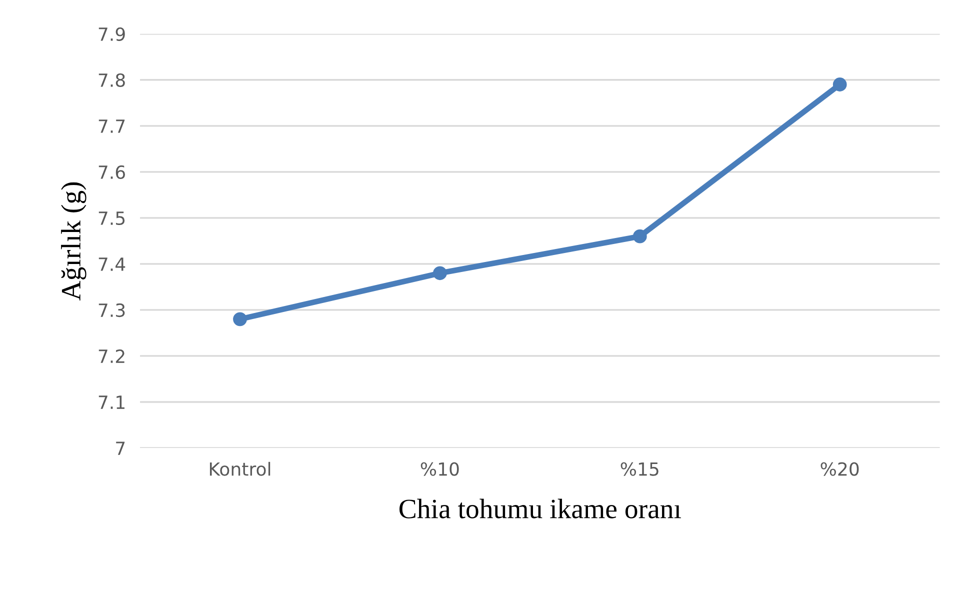 This screenshot has width=959, height=605. What do you see at coordinates (73, 241) in the screenshot?
I see `y-axis-title: Ağırlık (g)` at bounding box center [73, 241].